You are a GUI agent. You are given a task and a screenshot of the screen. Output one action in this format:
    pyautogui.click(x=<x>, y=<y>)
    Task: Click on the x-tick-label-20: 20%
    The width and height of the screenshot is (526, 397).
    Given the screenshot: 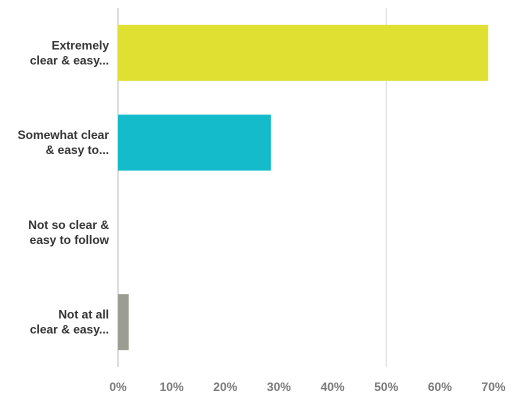 What is the action you would take?
    pyautogui.click(x=225, y=387)
    